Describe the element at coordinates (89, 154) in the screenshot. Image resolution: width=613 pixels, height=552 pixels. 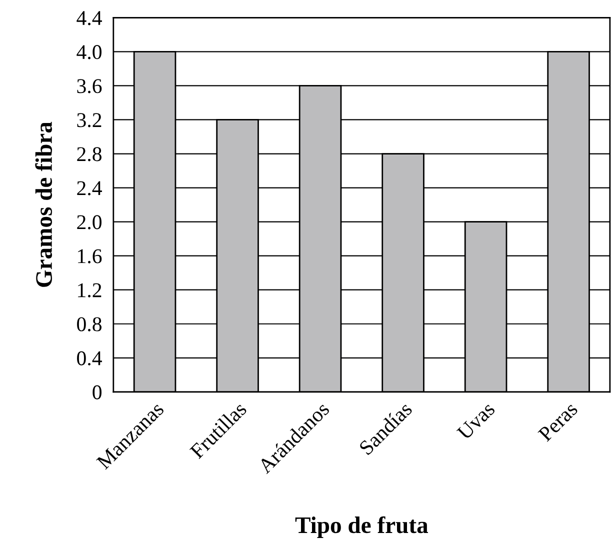
I see `y-tick-label: 2.8` at that location.